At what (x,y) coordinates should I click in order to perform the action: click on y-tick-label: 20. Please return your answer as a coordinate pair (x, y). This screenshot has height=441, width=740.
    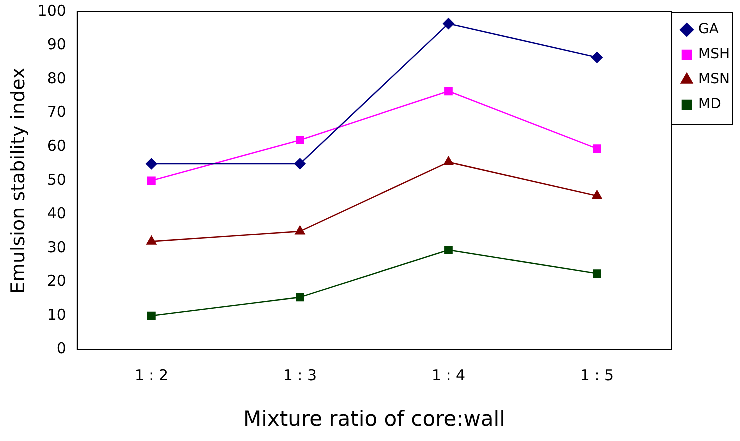
    Looking at the image, I should click on (56, 281).